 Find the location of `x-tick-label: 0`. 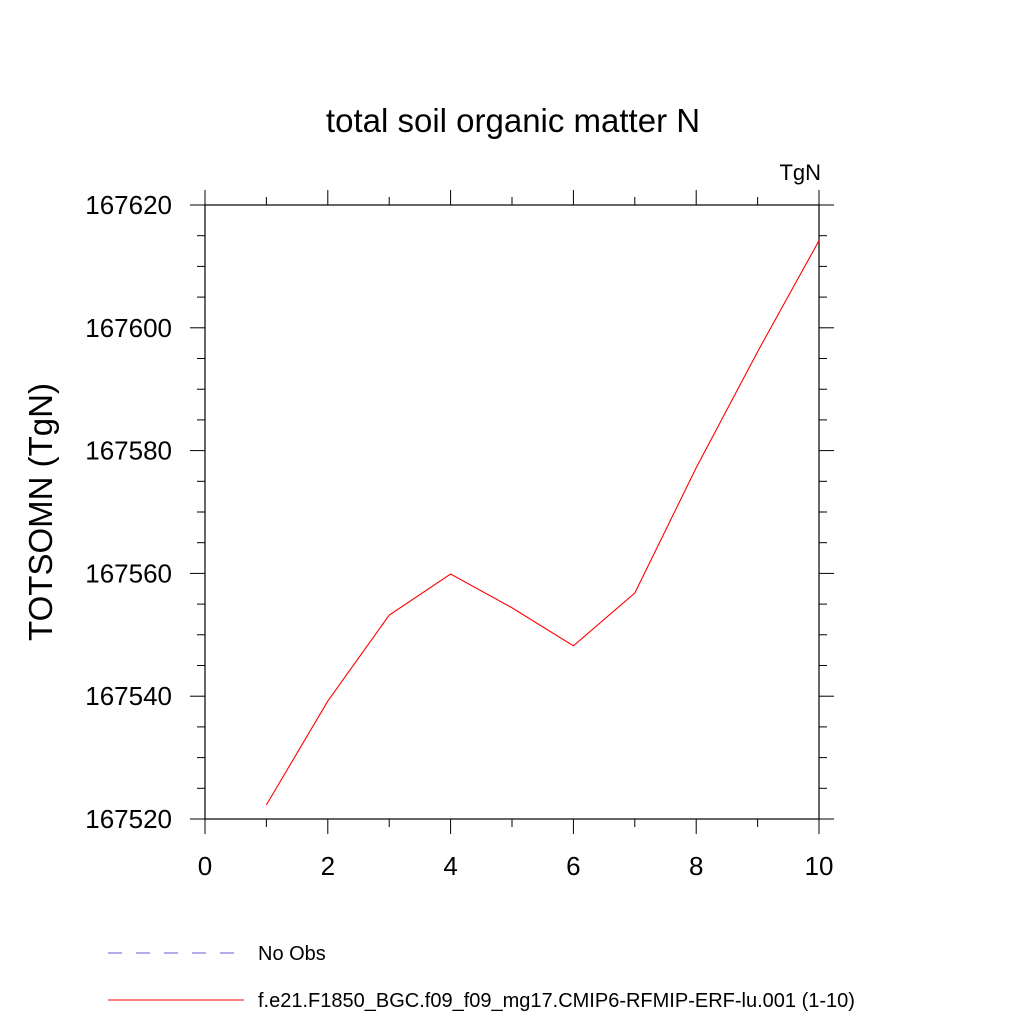

x-tick-label: 0 is located at coordinates (205, 866).